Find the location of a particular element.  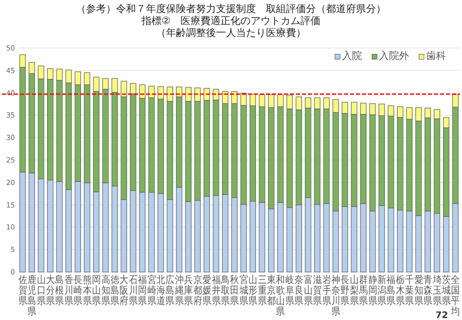

x-tick-label: 全国平均 is located at coordinates (455, 296).